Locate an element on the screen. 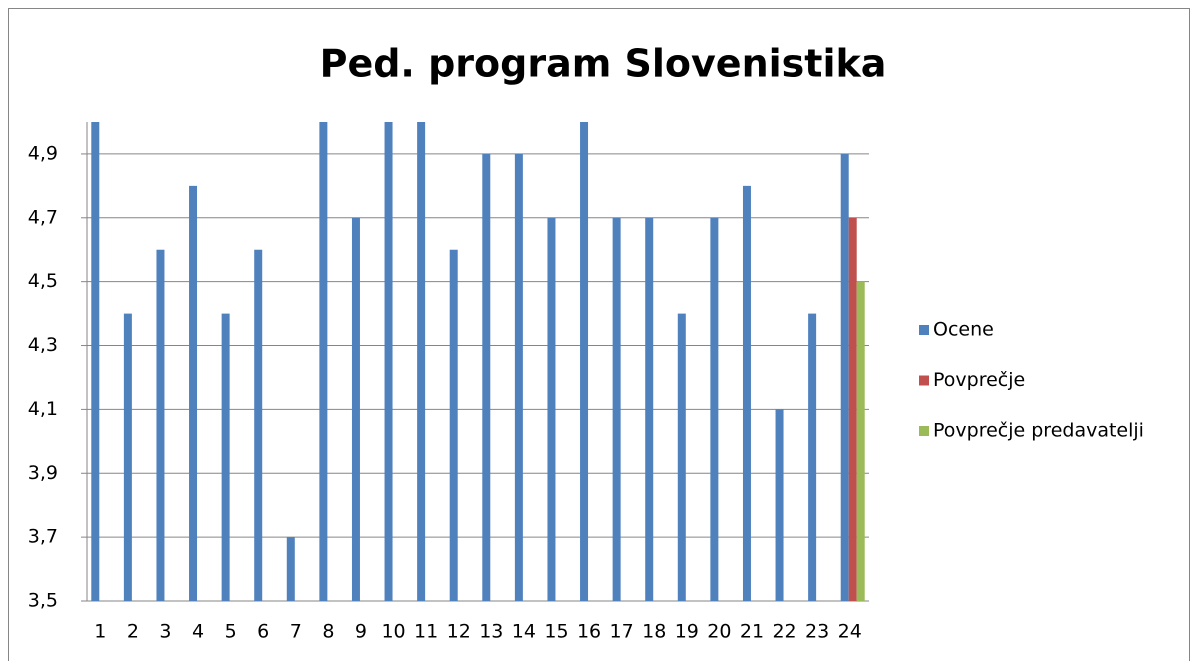 This screenshot has width=1199, height=661. y-tick-label: 4,9 is located at coordinates (43, 153).